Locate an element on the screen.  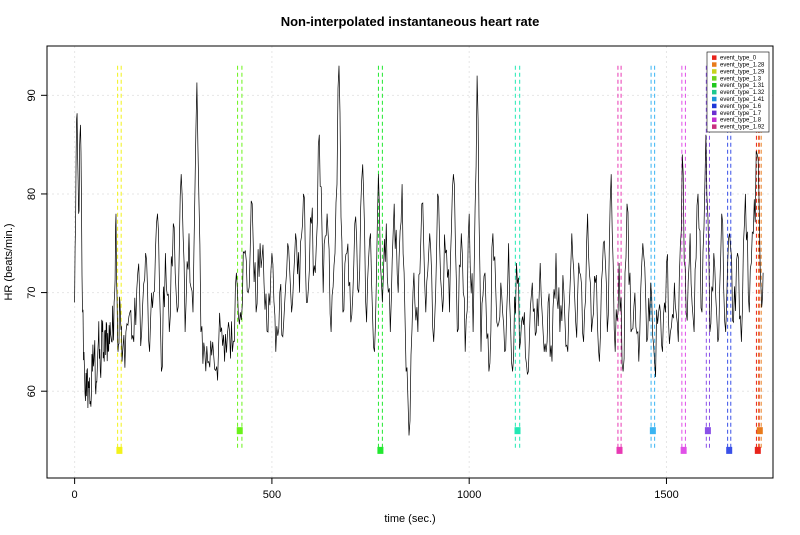
y-tick-label: 60 is located at coordinates (32, 391).